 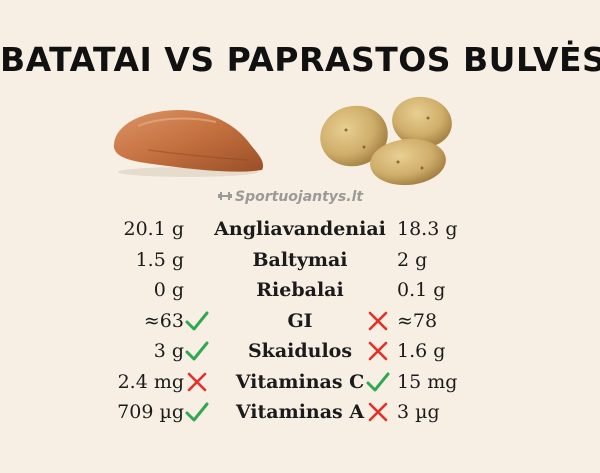 I want to click on nutrient-label: GI, so click(x=300, y=320).